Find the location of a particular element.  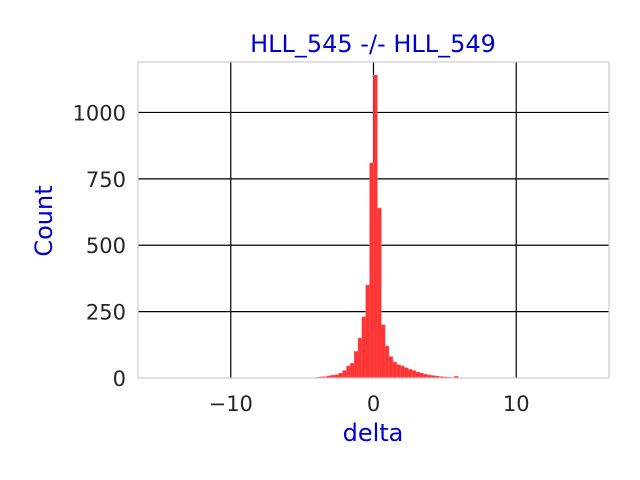

y-tick-label: 250 is located at coordinates (106, 313).